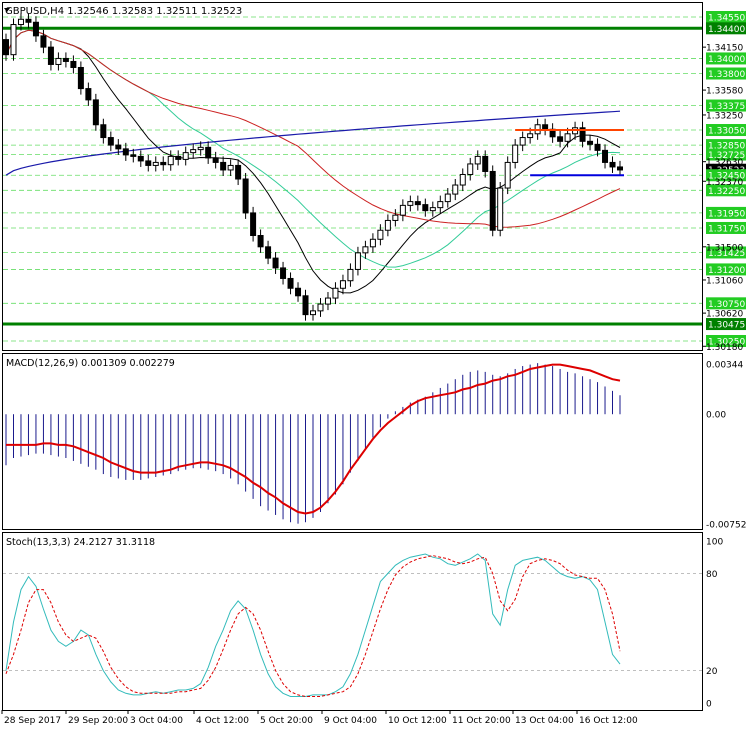  I want to click on stoch-axis: 100 80 20 0, so click(714, 624).